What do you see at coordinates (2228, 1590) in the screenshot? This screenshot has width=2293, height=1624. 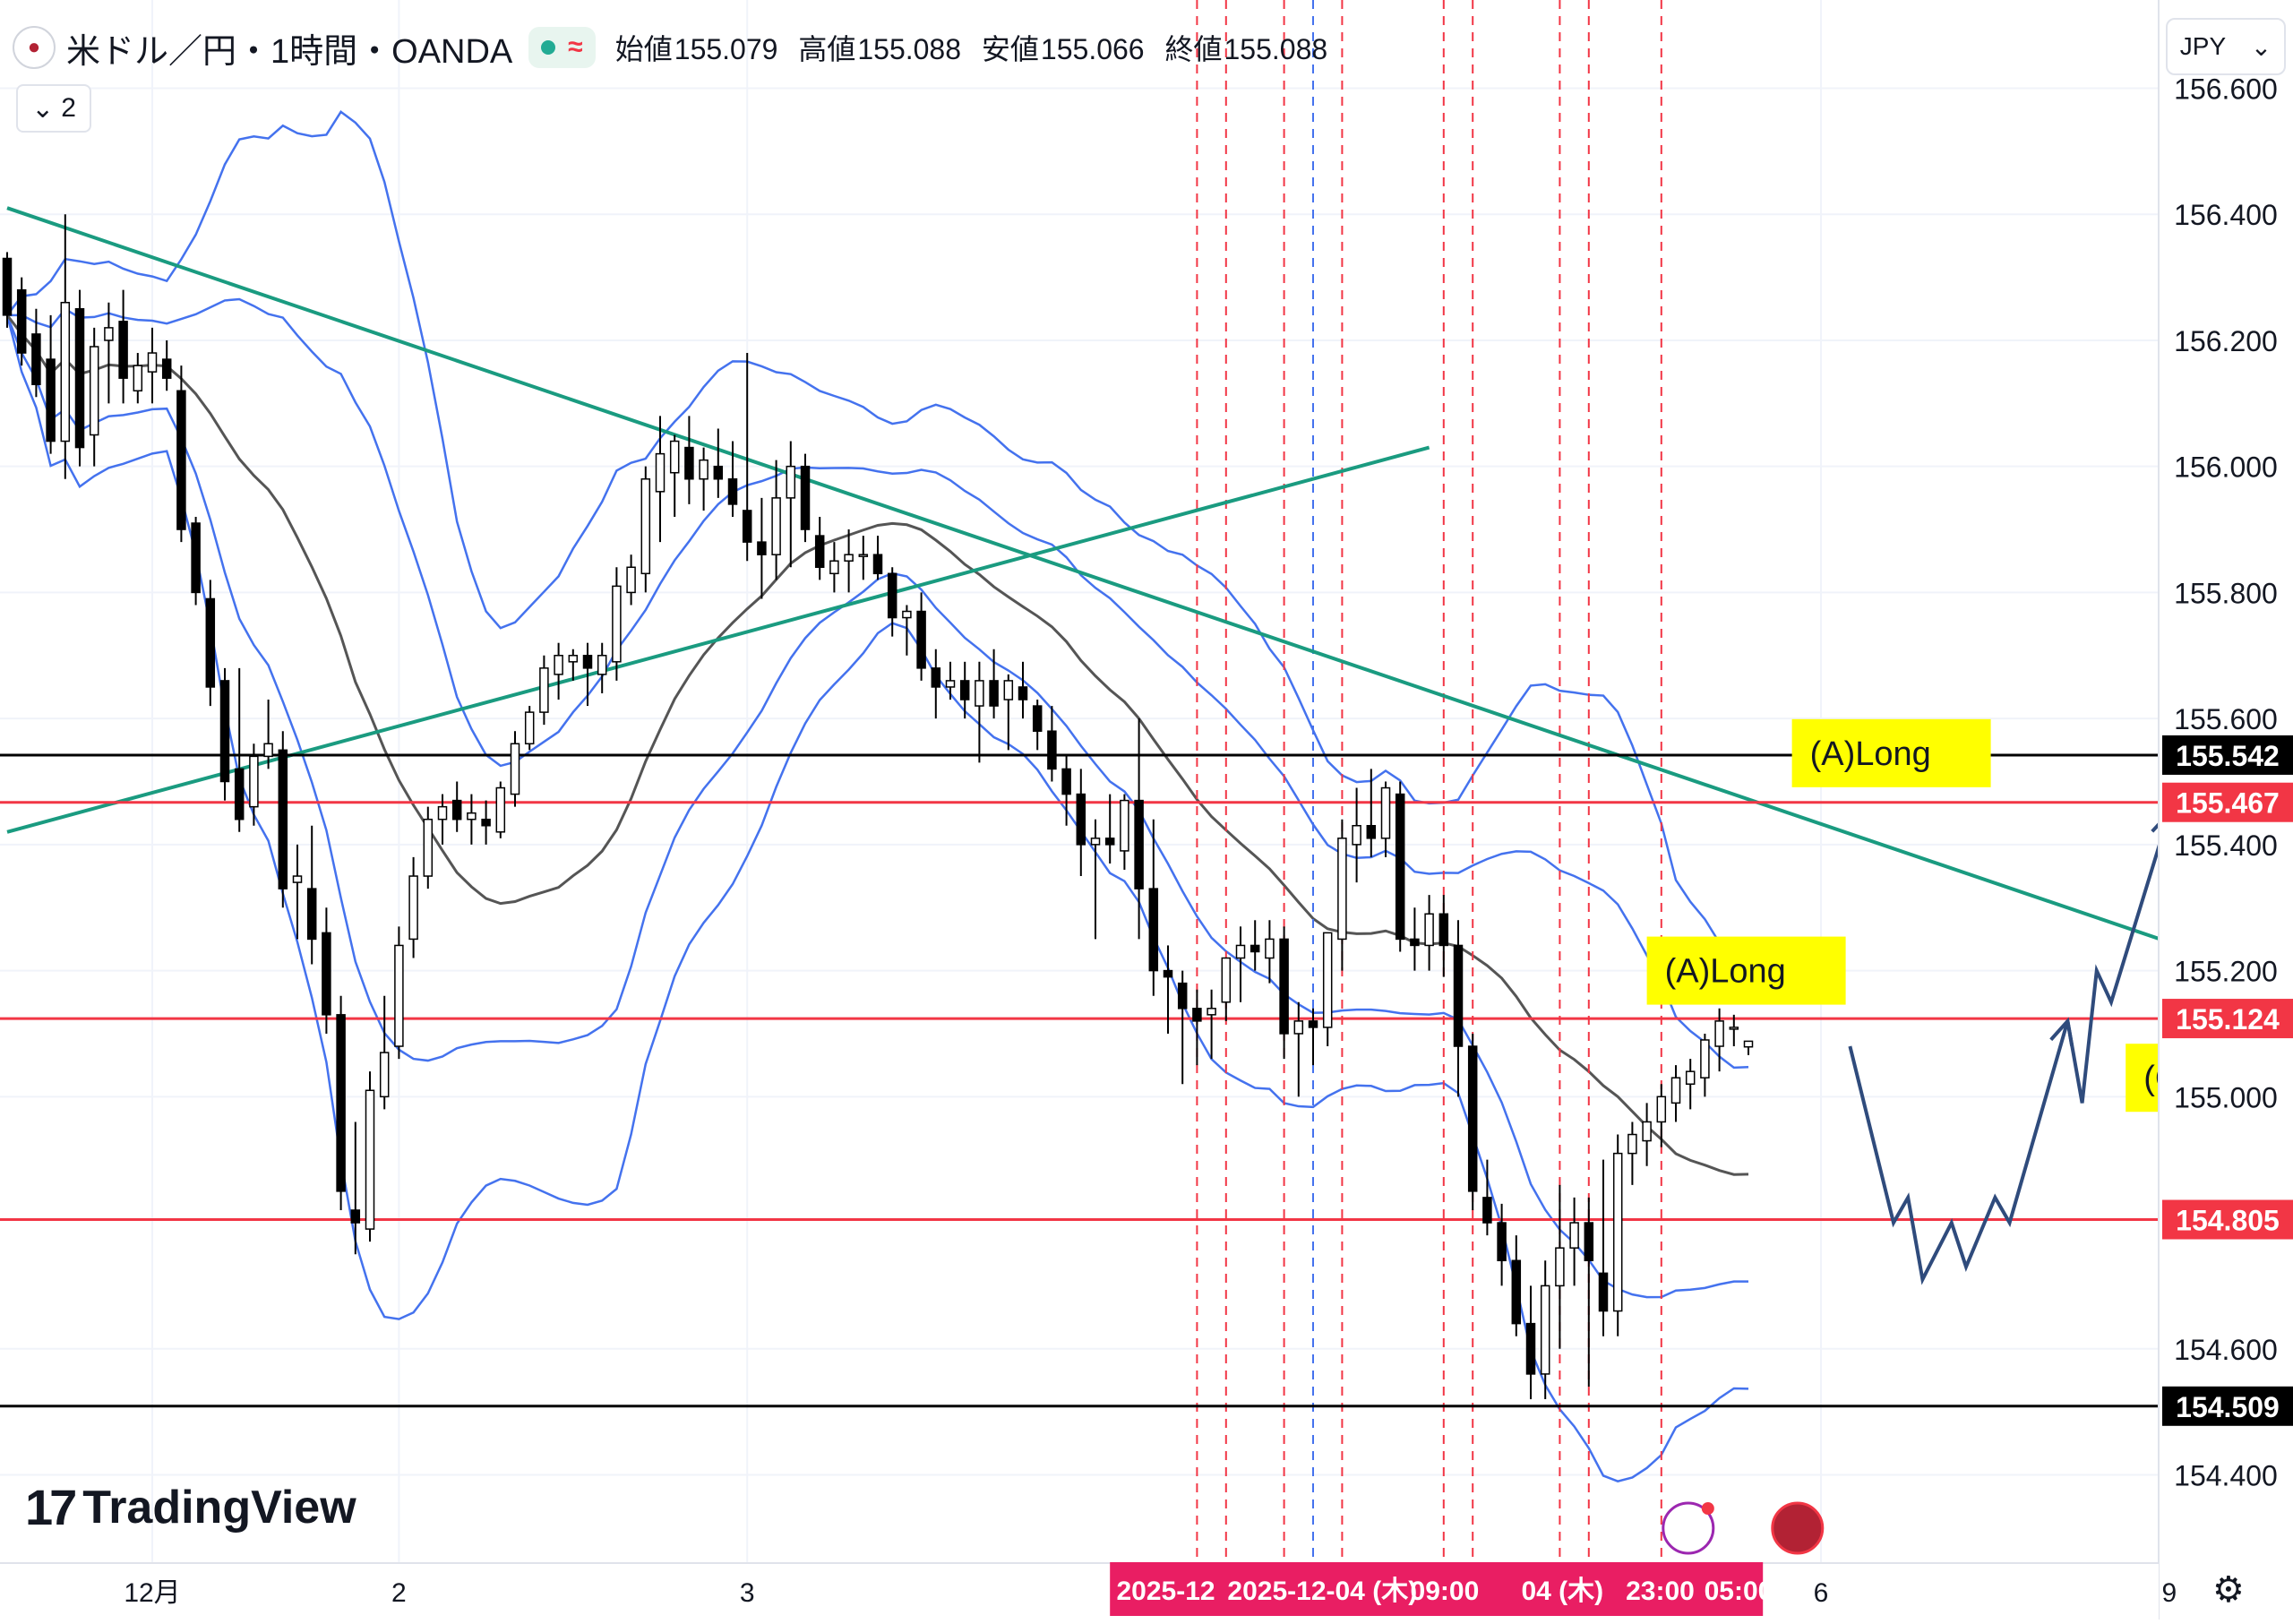 I see `settings-gear-icon: ⚙` at bounding box center [2228, 1590].